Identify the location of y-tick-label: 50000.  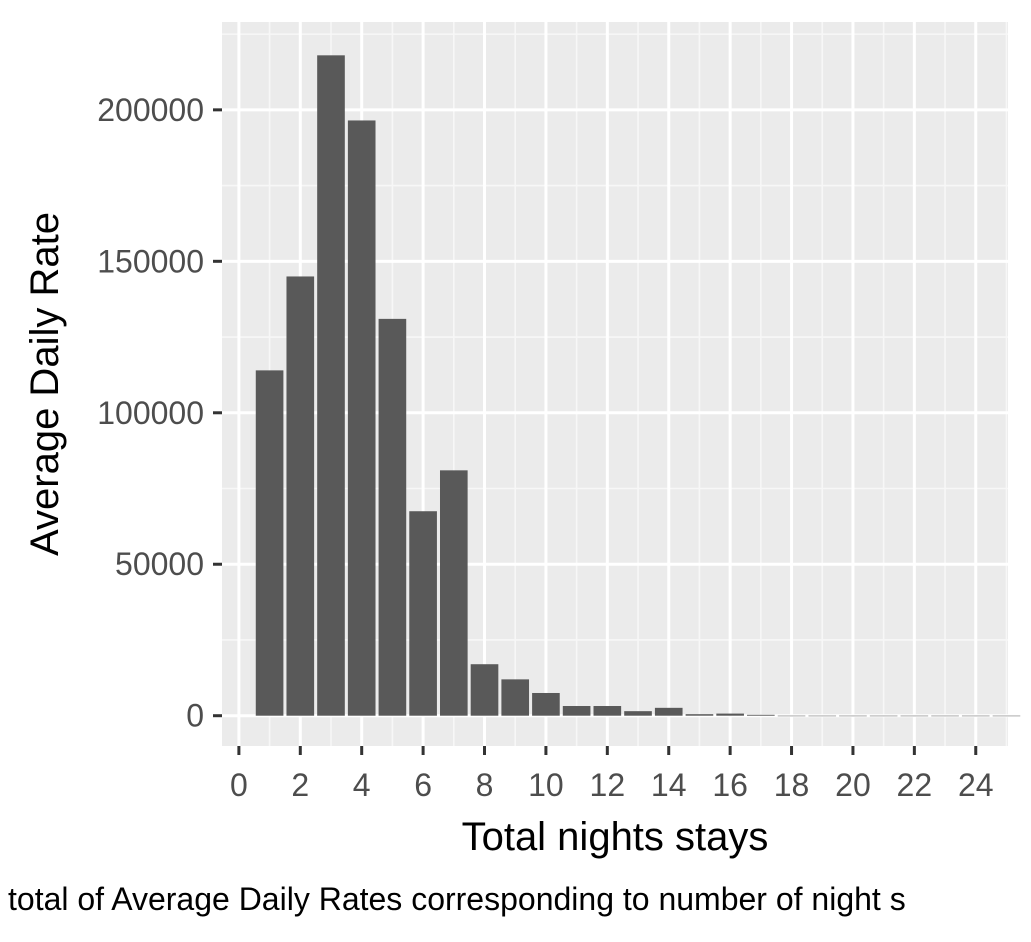
(159, 564).